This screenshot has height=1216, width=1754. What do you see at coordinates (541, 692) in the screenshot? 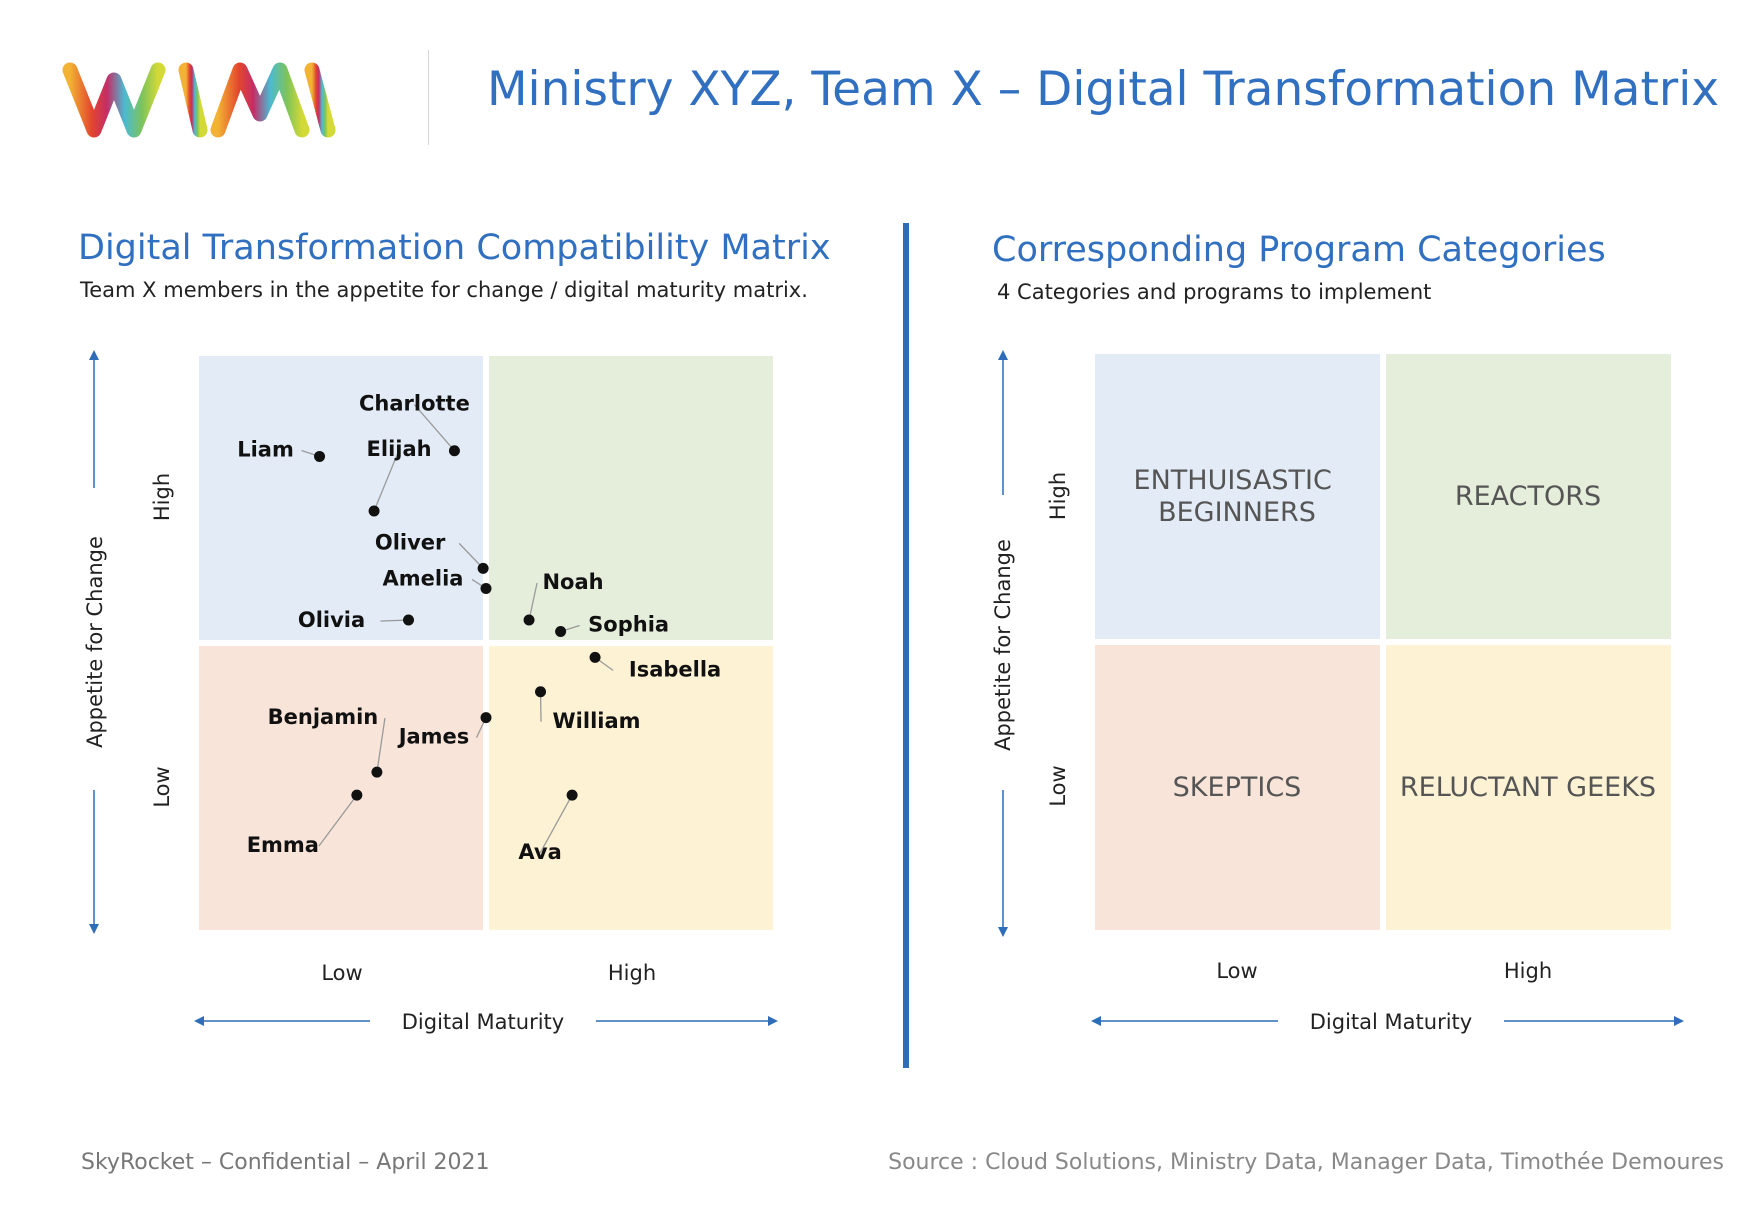
I see `point-william` at bounding box center [541, 692].